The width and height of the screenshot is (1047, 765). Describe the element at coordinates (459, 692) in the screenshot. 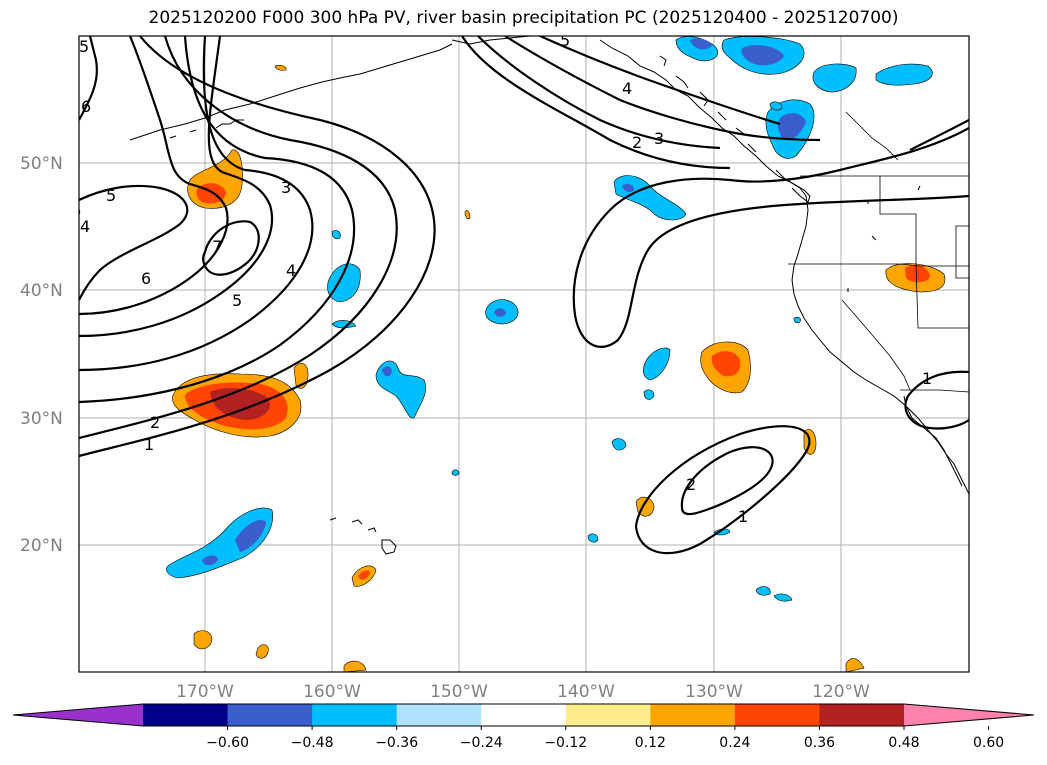

I see `lon-label: 150°W` at that location.